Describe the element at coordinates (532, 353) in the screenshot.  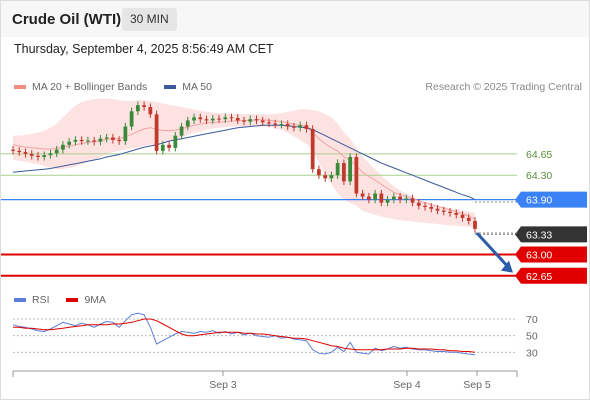
I see `rsi-tick-label: 30` at that location.